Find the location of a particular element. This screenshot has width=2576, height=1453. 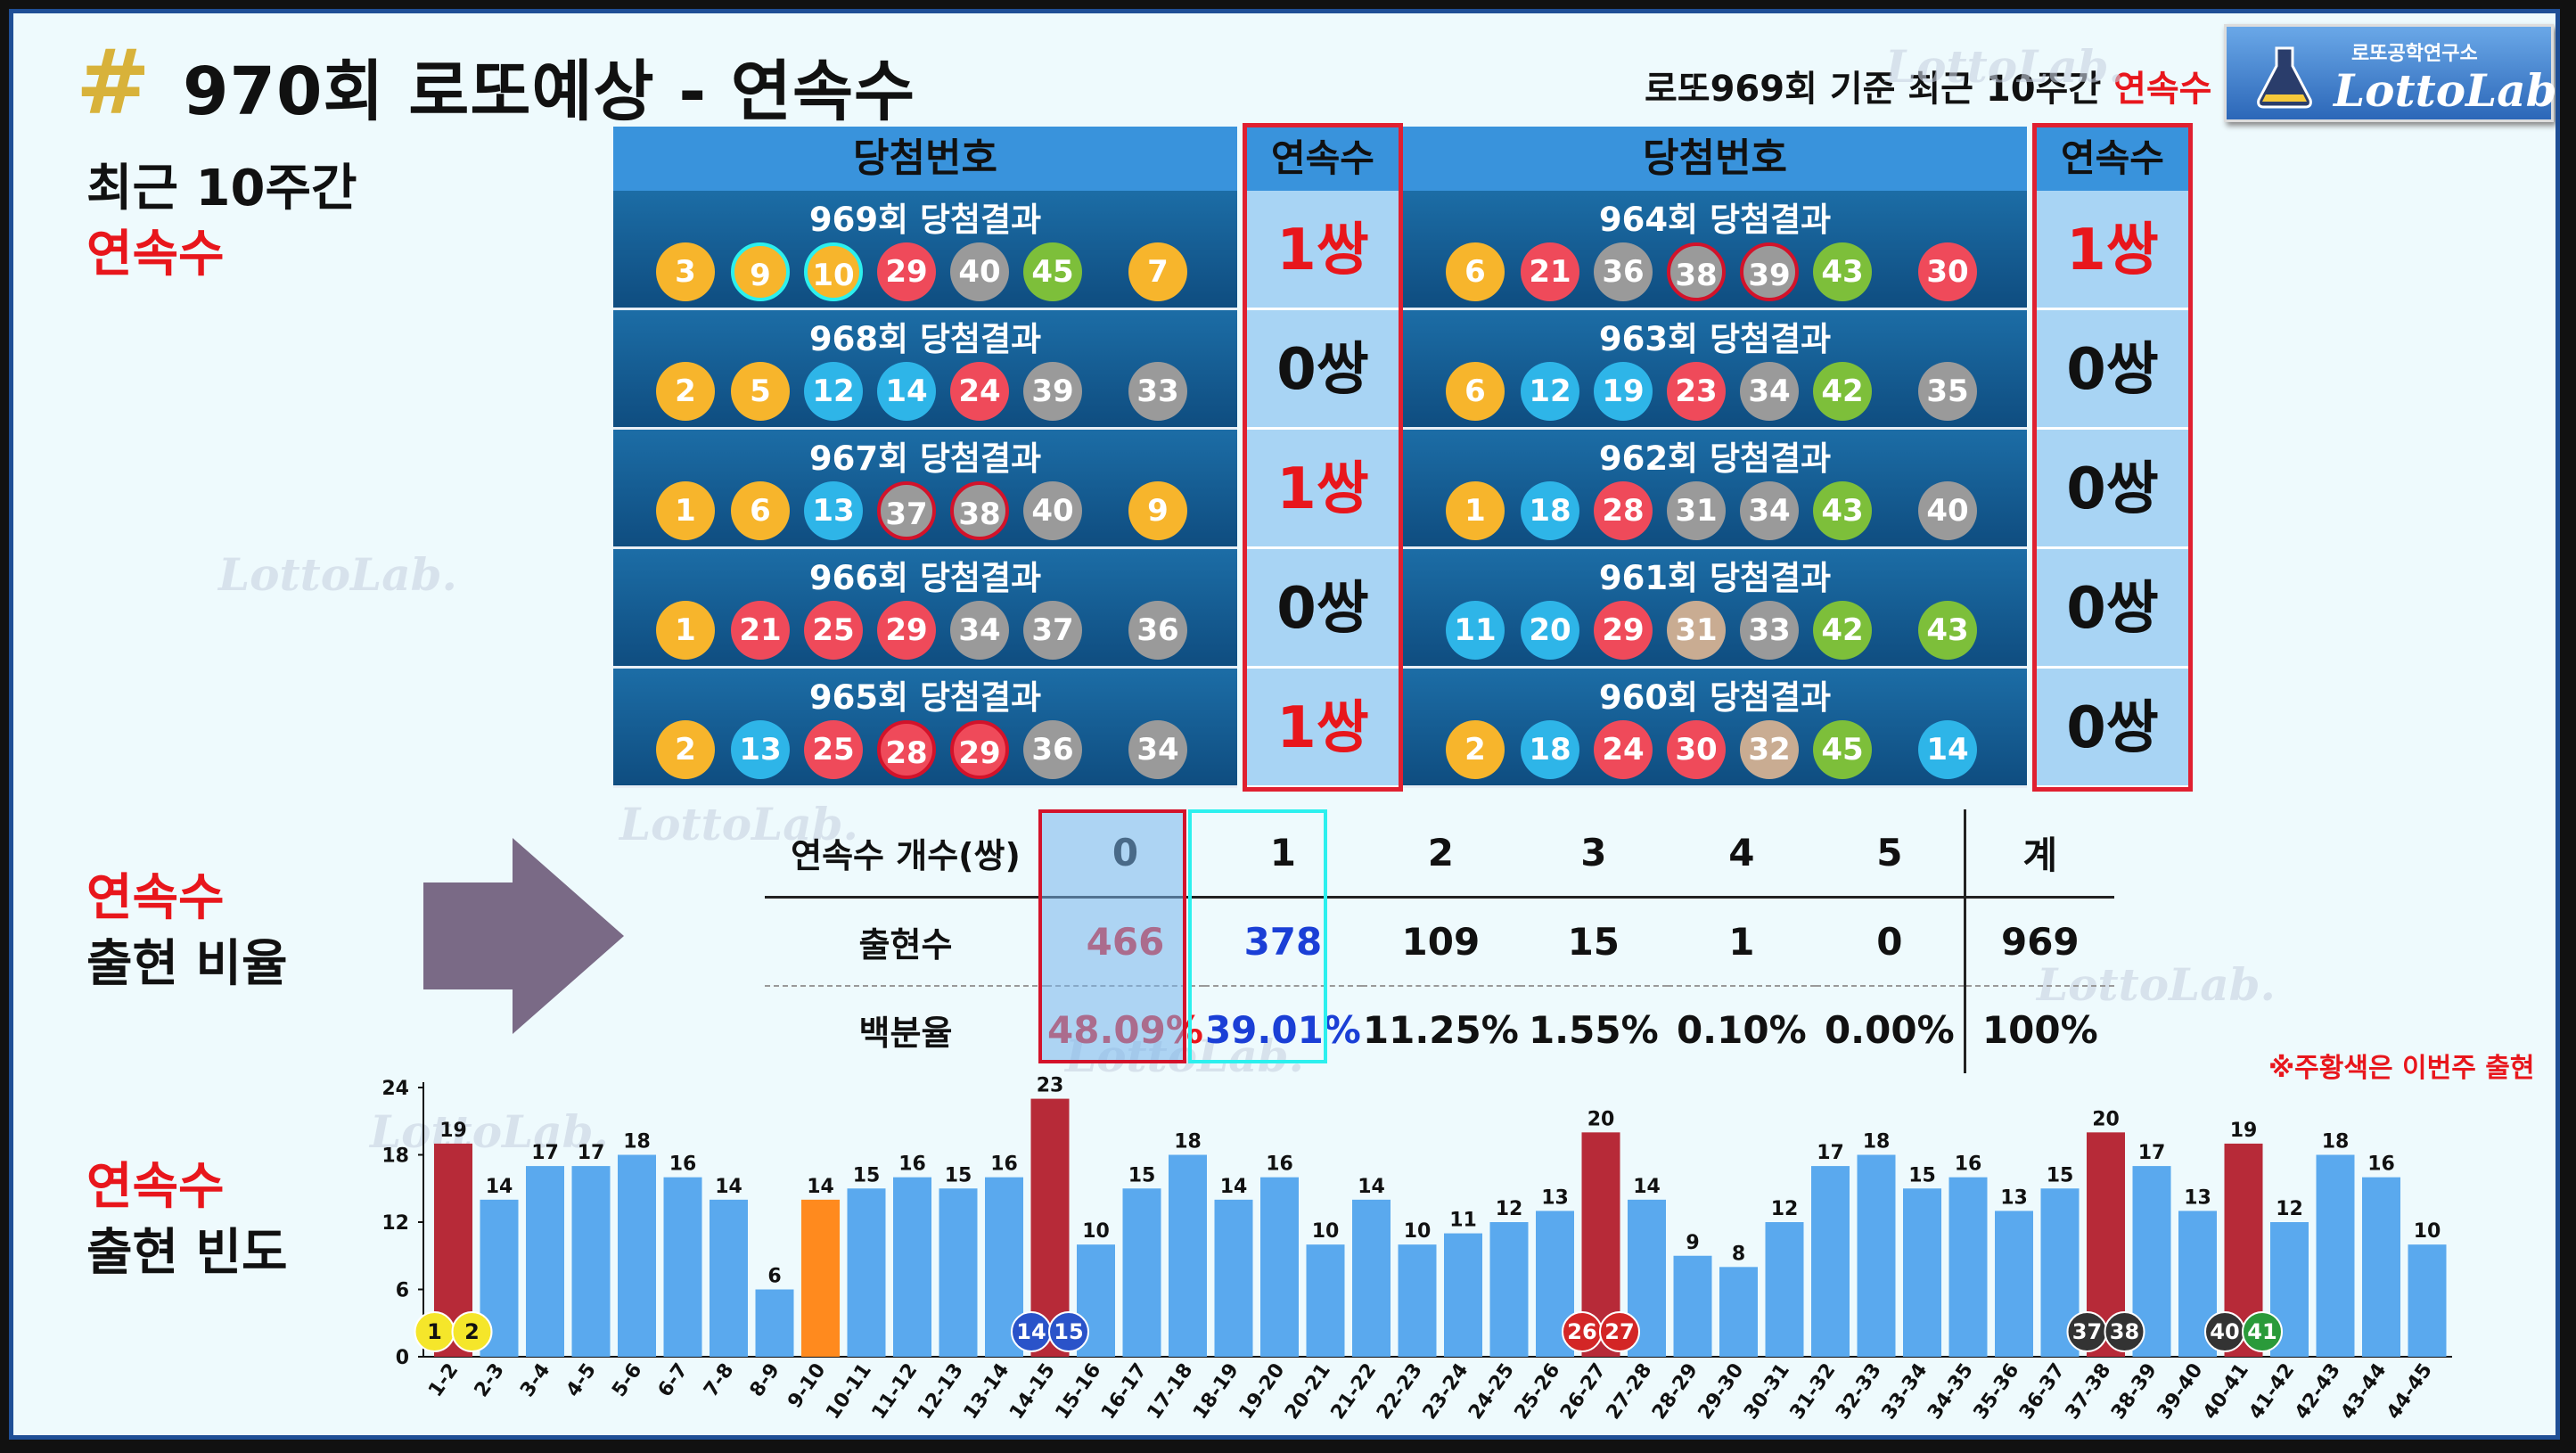

y-tick-label: 6 is located at coordinates (402, 1291).